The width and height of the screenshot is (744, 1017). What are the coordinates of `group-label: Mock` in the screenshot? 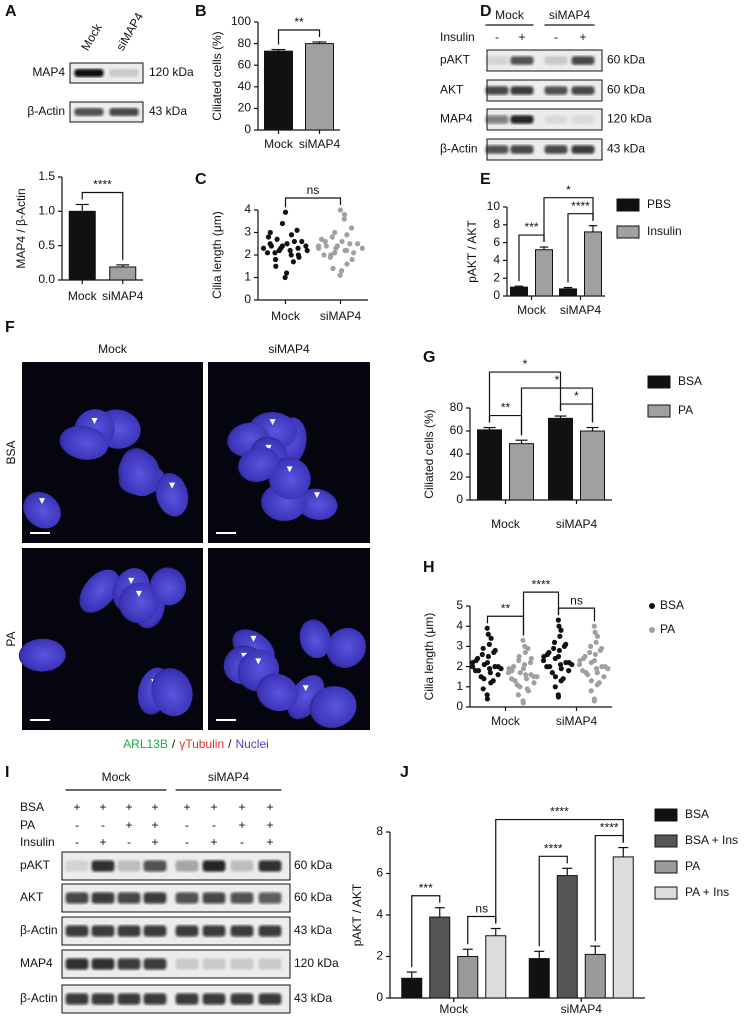 It's located at (117, 777).